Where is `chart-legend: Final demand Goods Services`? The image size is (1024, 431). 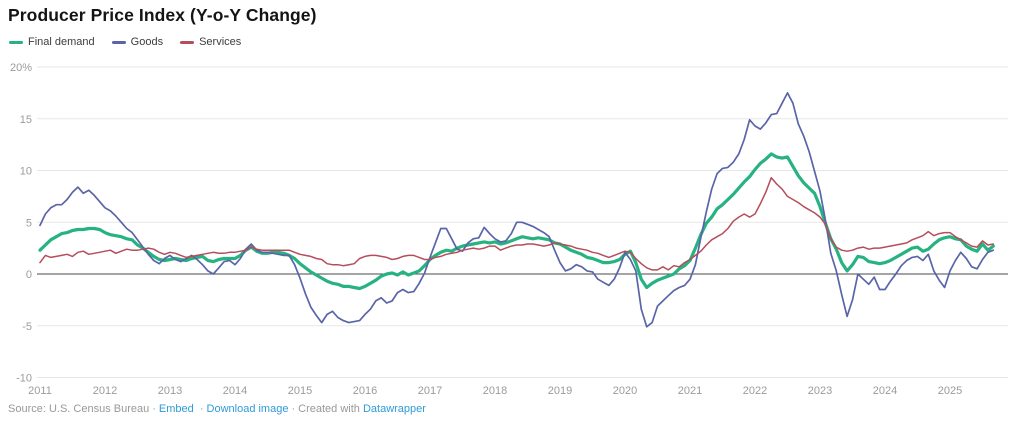
chart-legend: Final demand Goods Services is located at coordinates (125, 42).